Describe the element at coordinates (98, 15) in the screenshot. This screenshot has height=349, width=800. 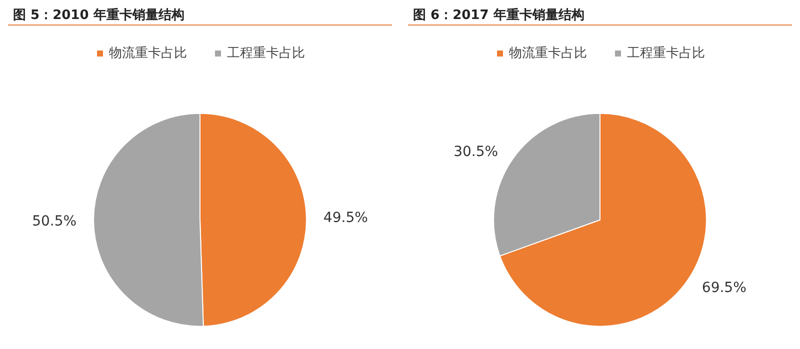
I see `chart-title: 图 5：2010 年重卡销量结构` at that location.